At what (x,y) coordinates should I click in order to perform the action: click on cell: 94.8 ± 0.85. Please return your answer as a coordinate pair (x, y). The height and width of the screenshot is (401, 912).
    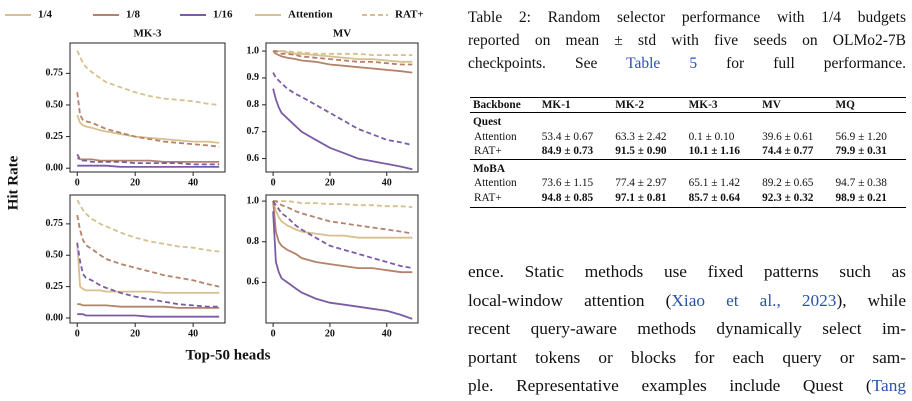
    Looking at the image, I should click on (575, 199).